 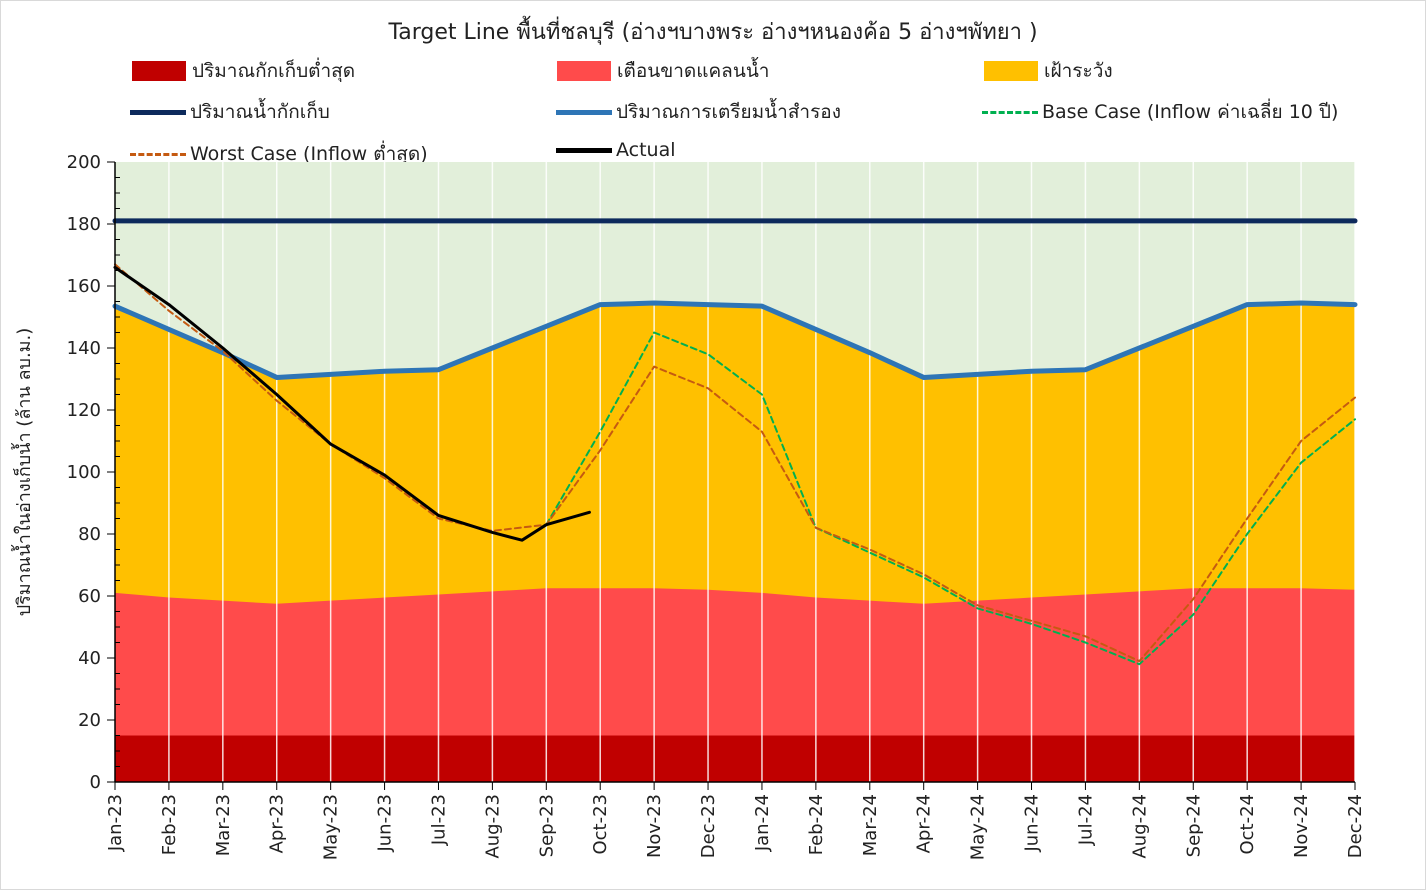 I want to click on legend-item-actual: Actual, so click(x=616, y=150).